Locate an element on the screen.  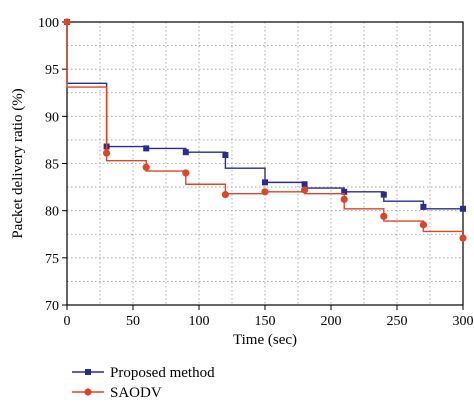
x-tick-label: 150 is located at coordinates (265, 321).